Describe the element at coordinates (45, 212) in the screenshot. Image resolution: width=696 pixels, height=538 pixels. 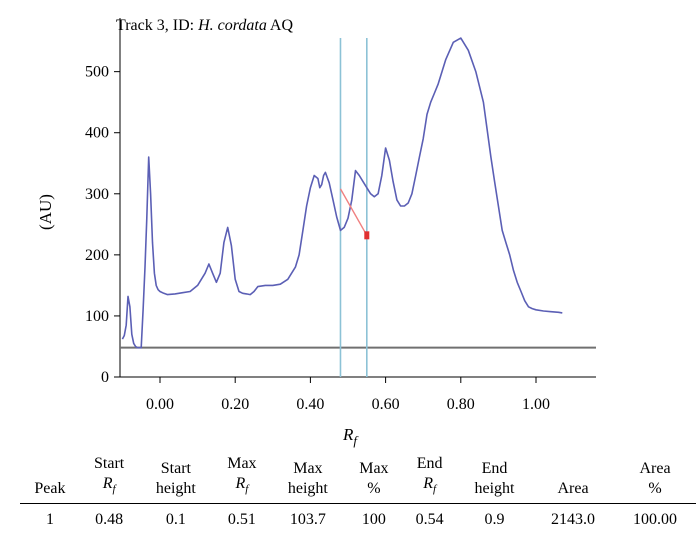
I see `y-axis-title: (AU)` at that location.